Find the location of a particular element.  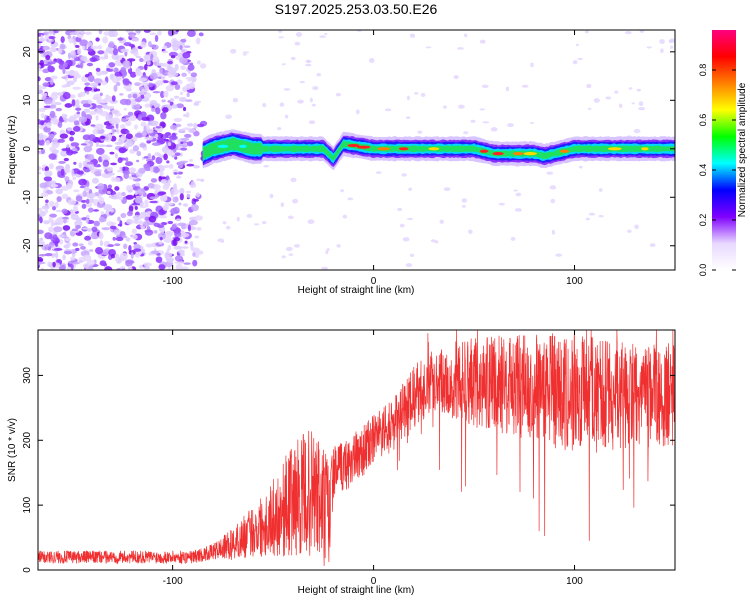

snr-ylabel: SNR (10 * v/v) is located at coordinates (12, 450).